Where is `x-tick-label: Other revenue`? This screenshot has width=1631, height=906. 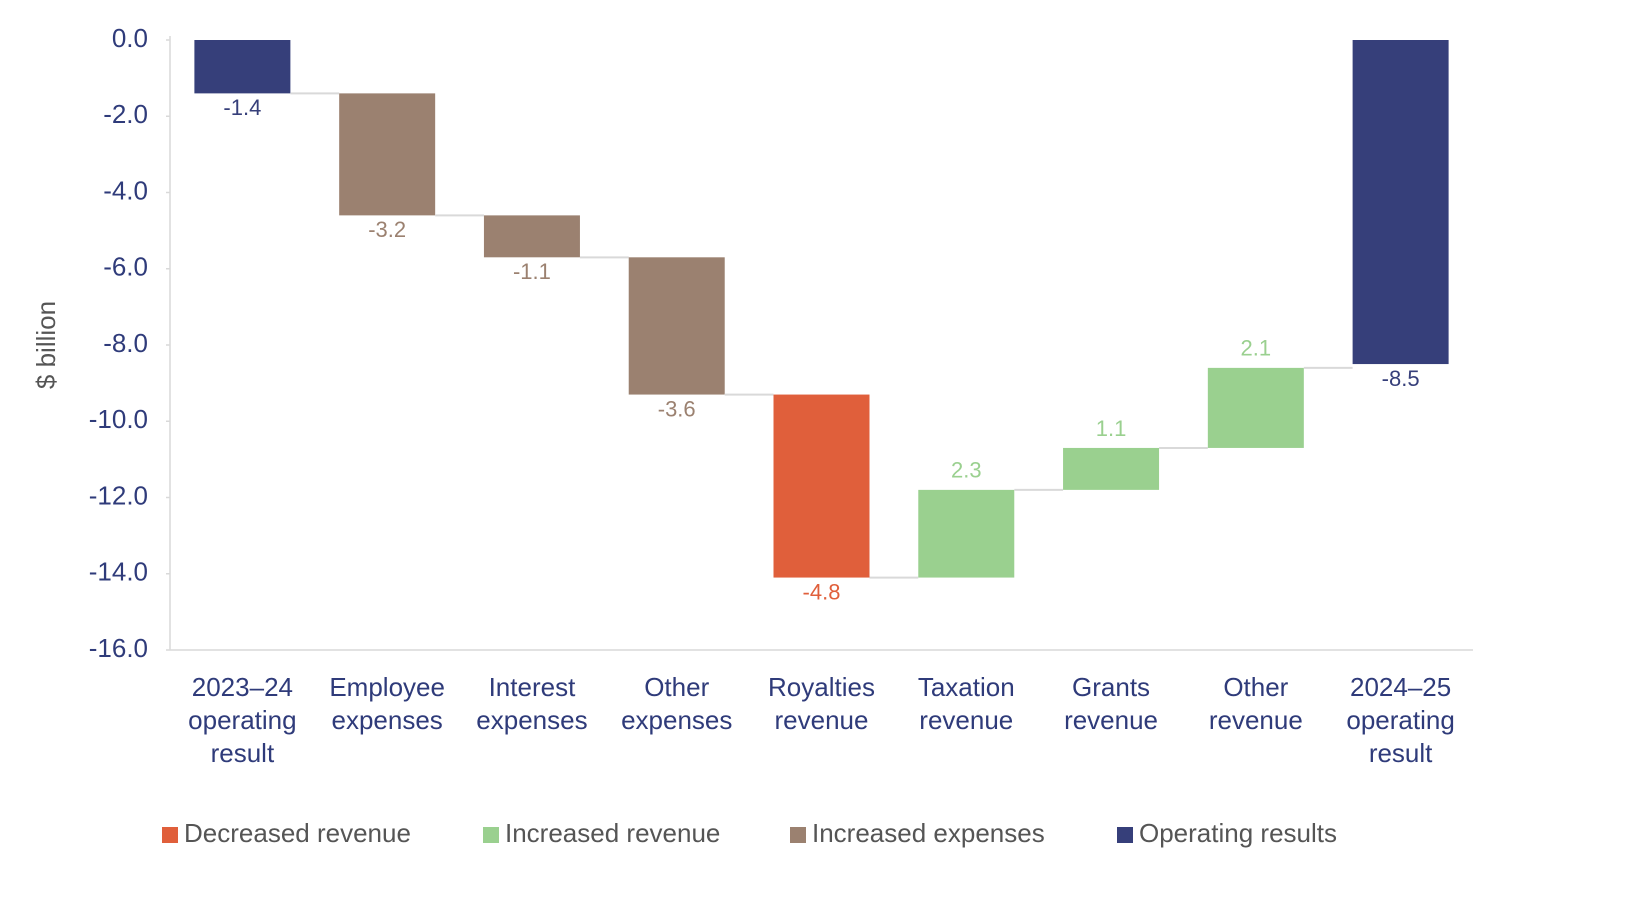 x-tick-label: Other revenue is located at coordinates (1256, 703).